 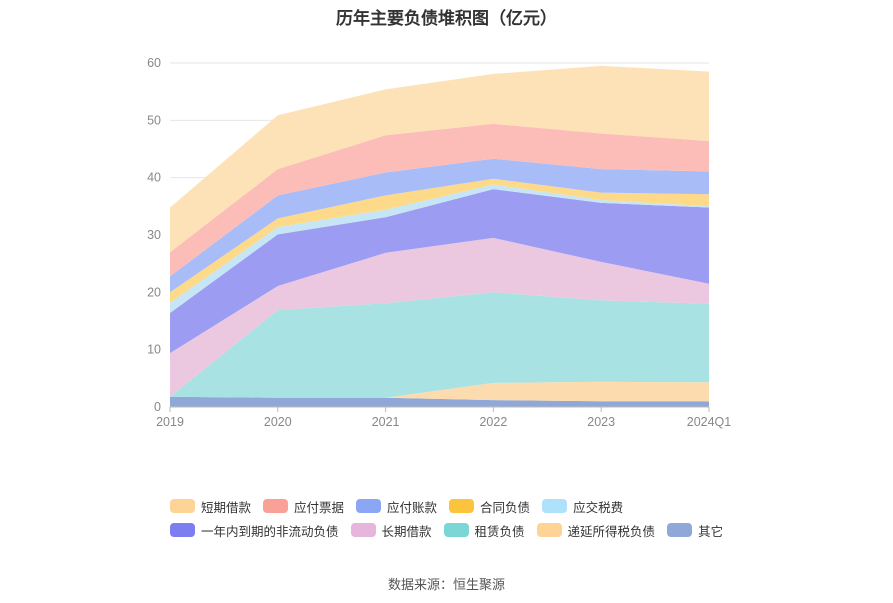 What do you see at coordinates (386, 422) in the screenshot?
I see `x-tick-label: 2021` at bounding box center [386, 422].